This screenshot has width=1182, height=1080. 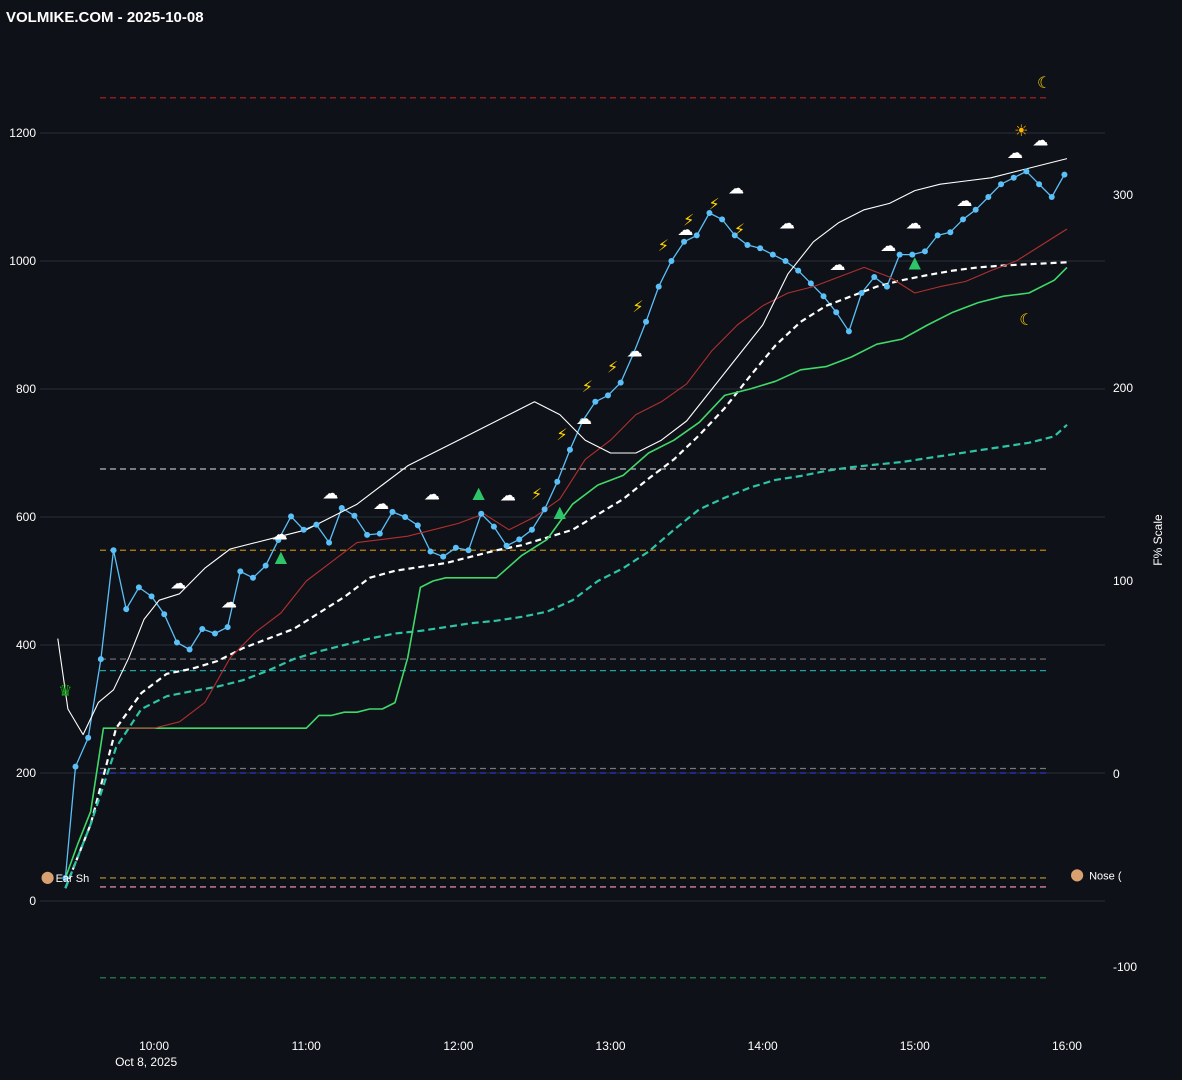 What do you see at coordinates (26, 645) in the screenshot?
I see `y-tick-label: 400` at bounding box center [26, 645].